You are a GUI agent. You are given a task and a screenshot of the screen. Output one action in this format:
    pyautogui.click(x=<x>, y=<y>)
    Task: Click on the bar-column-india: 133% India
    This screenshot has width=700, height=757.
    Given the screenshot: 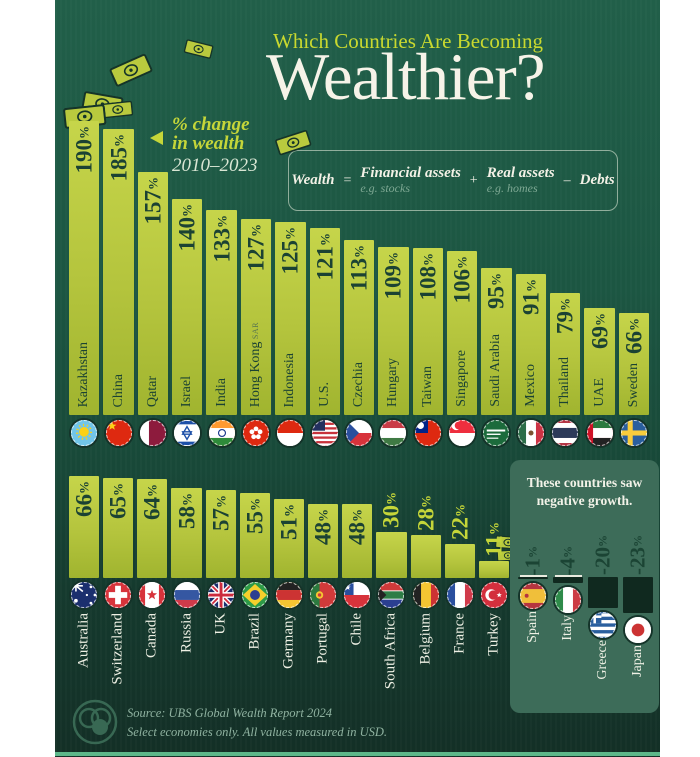 What is the action you would take?
    pyautogui.click(x=221, y=268)
    